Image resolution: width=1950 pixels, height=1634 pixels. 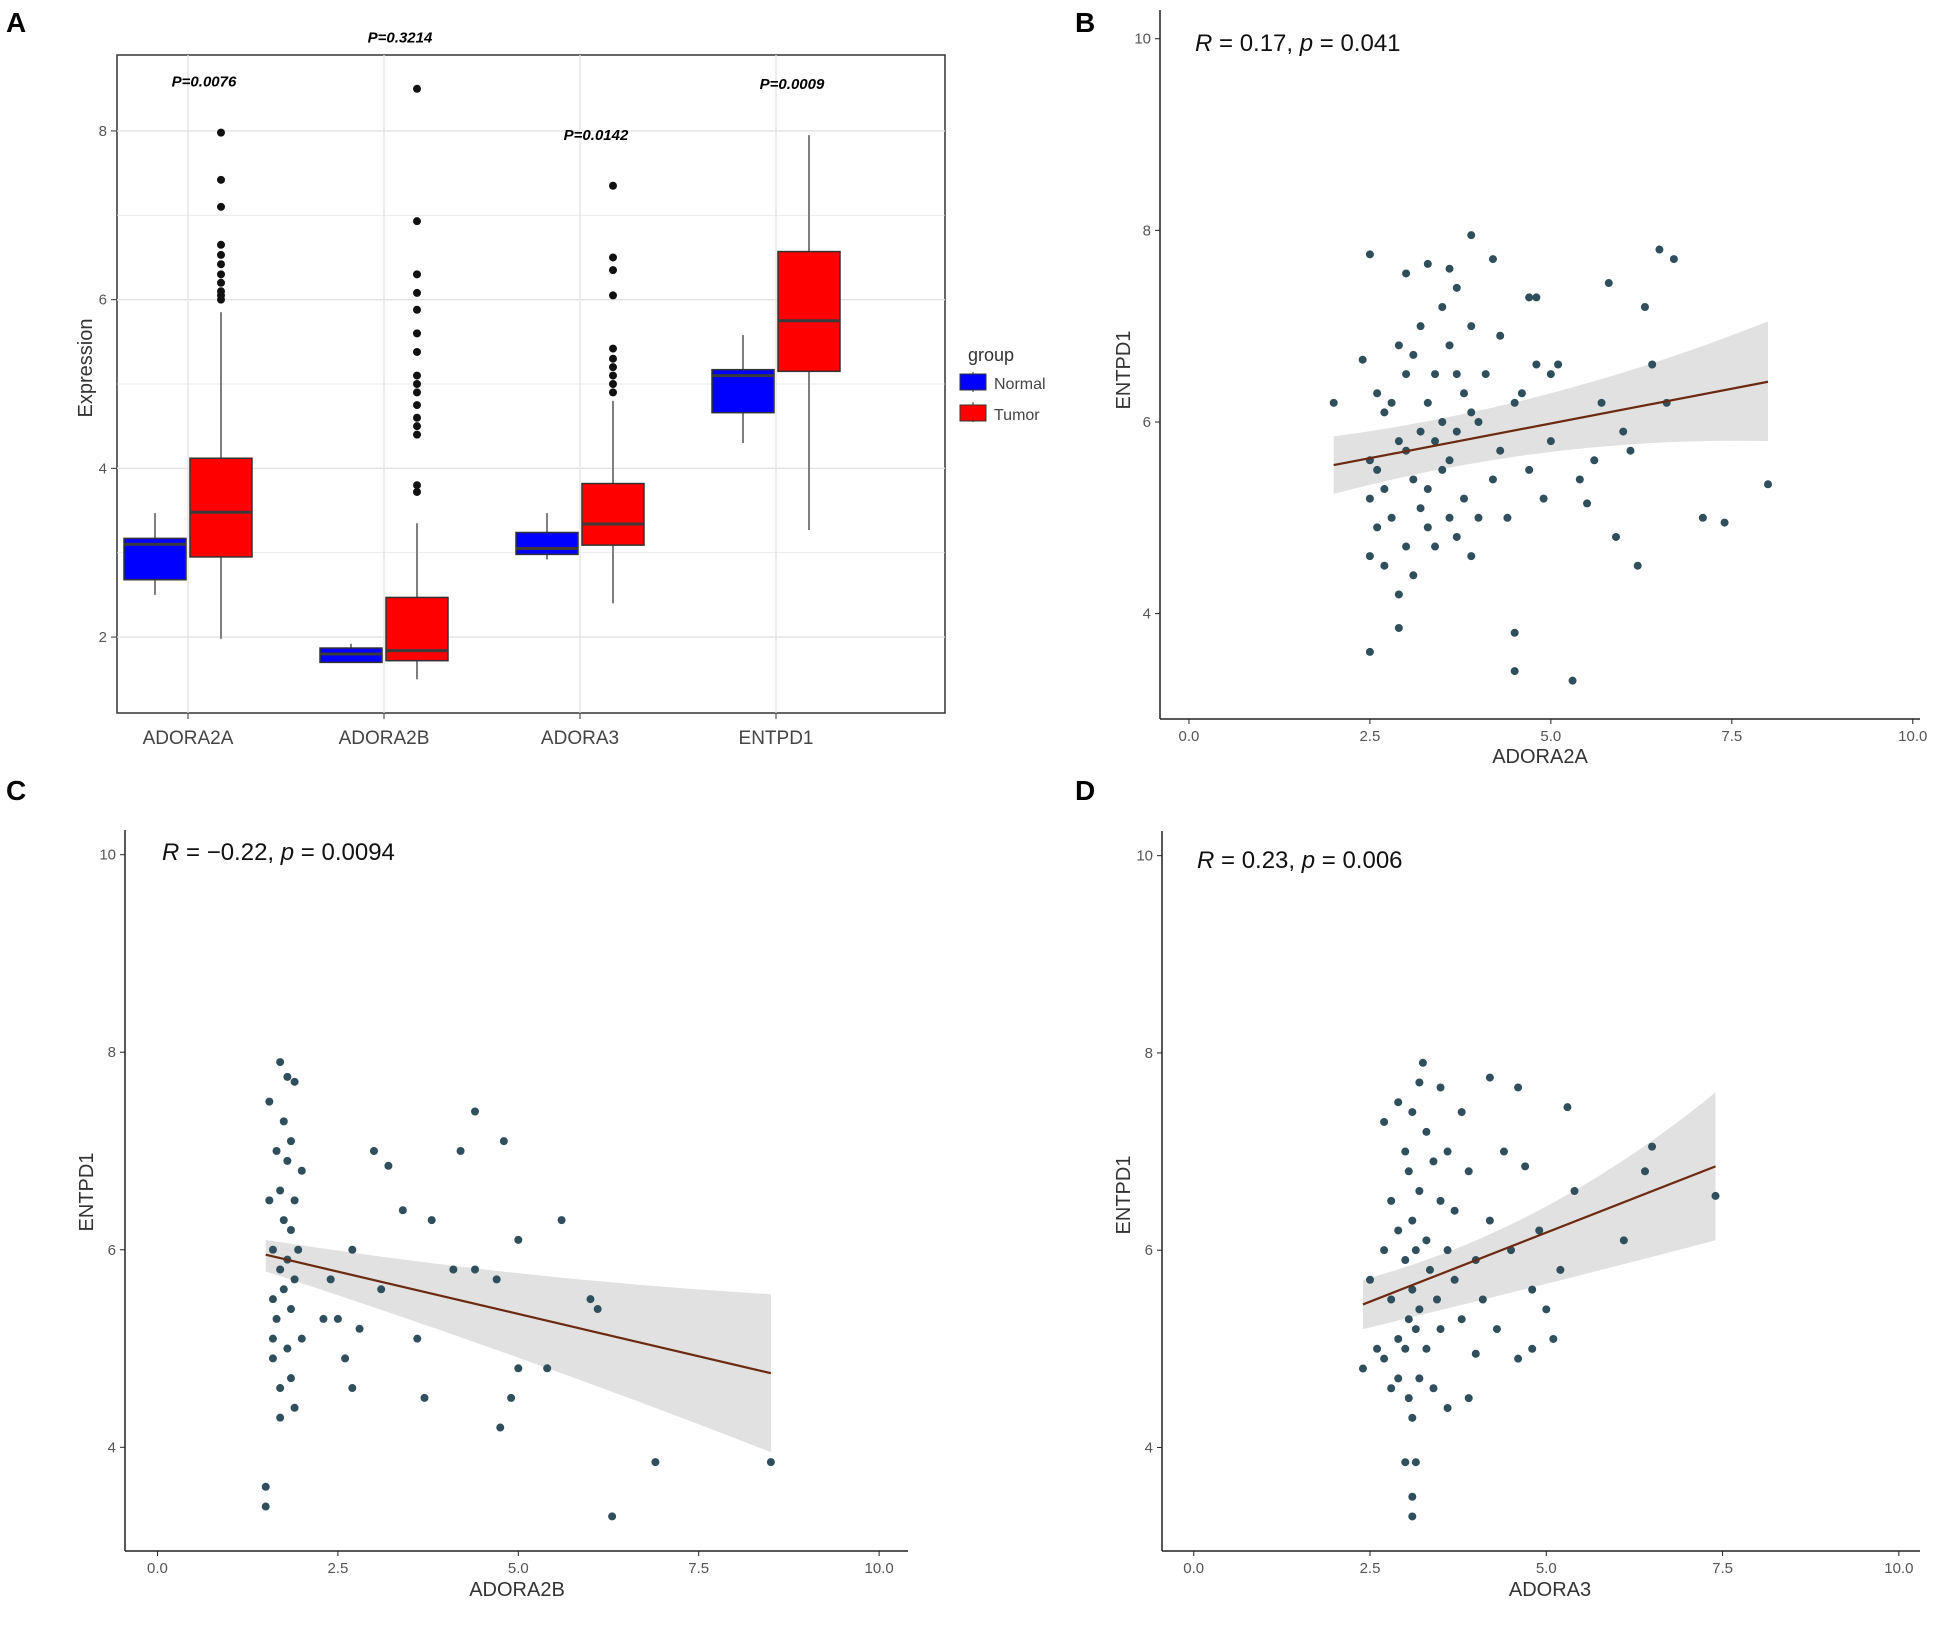 What do you see at coordinates (1149, 1152) in the screenshot?
I see `panel-d-y-ticks: 4 6 8 10` at bounding box center [1149, 1152].